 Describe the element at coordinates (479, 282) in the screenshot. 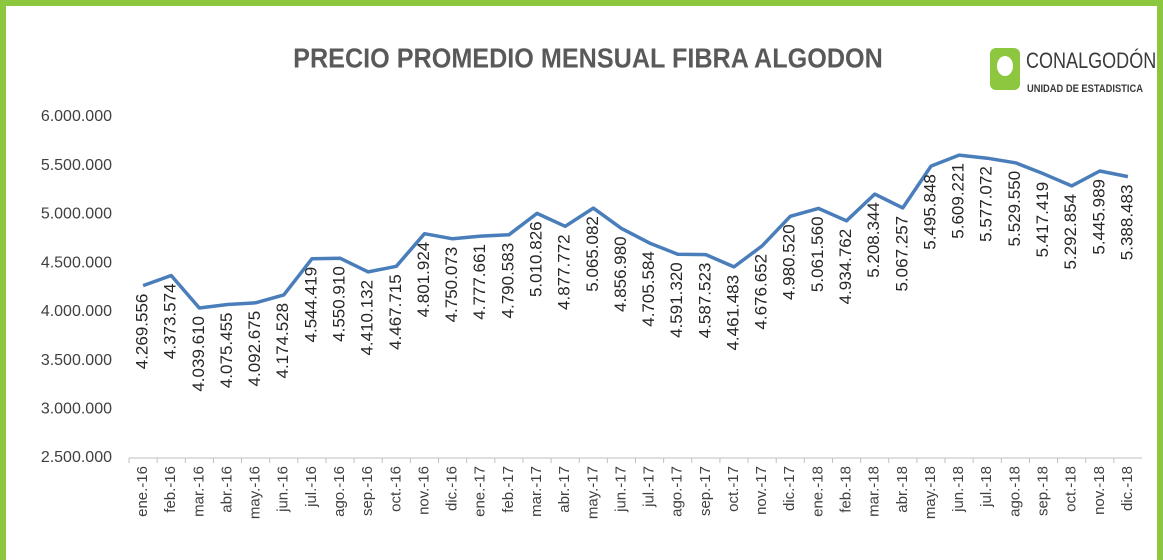

I see `data-label: 4.777.661` at that location.